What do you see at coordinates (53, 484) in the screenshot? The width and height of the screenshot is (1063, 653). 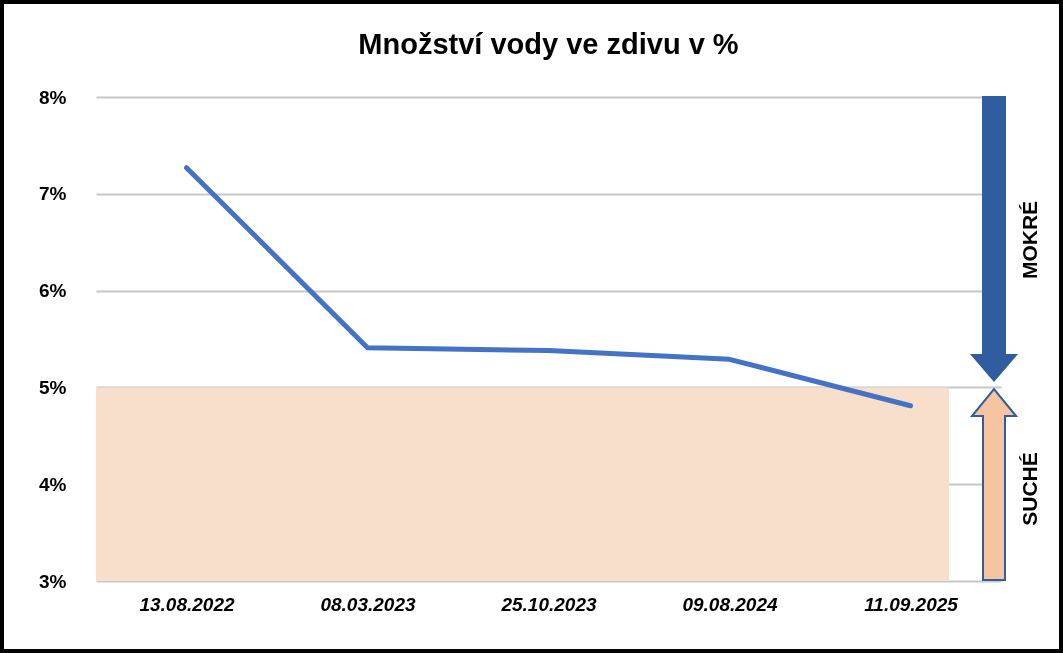 I see `y-tick-label: 4%` at bounding box center [53, 484].